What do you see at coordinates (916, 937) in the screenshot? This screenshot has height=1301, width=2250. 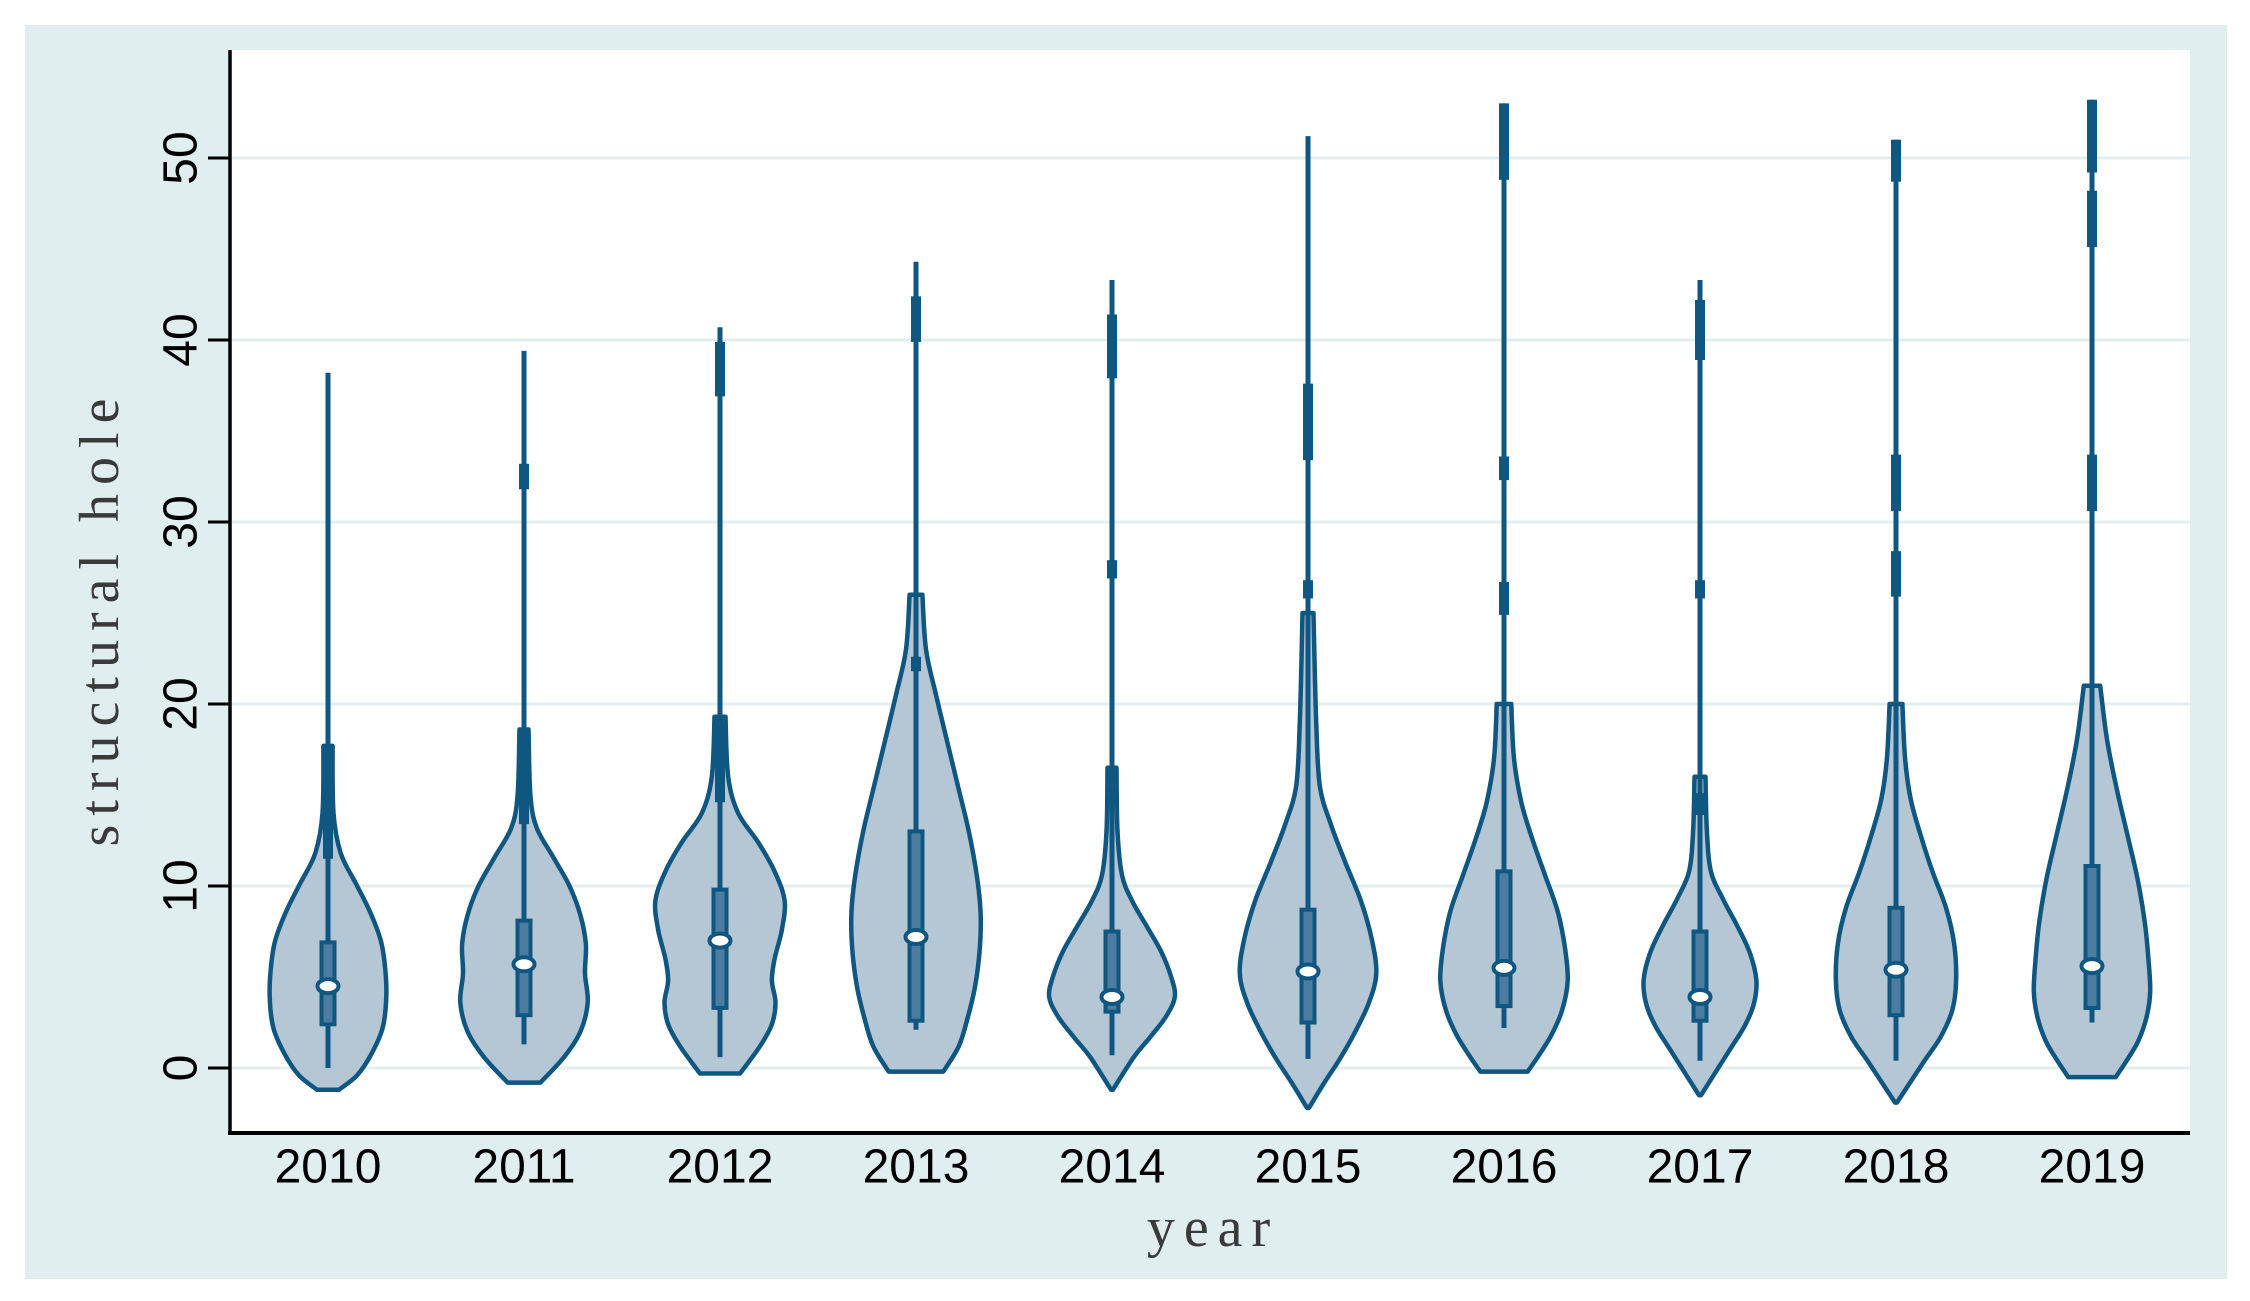 I see `median-dot-2013` at bounding box center [916, 937].